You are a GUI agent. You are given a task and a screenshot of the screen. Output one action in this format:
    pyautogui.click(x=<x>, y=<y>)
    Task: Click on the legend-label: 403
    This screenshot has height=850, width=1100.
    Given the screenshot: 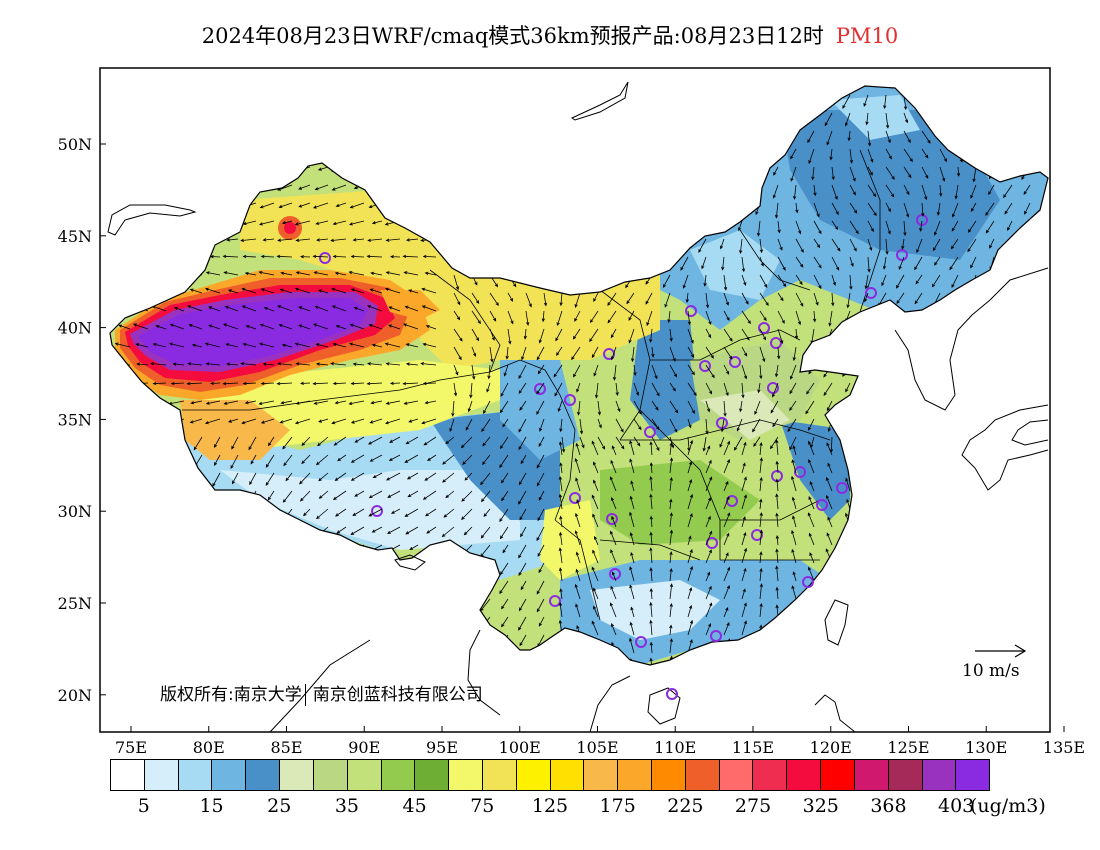 What is the action you would take?
    pyautogui.click(x=956, y=806)
    